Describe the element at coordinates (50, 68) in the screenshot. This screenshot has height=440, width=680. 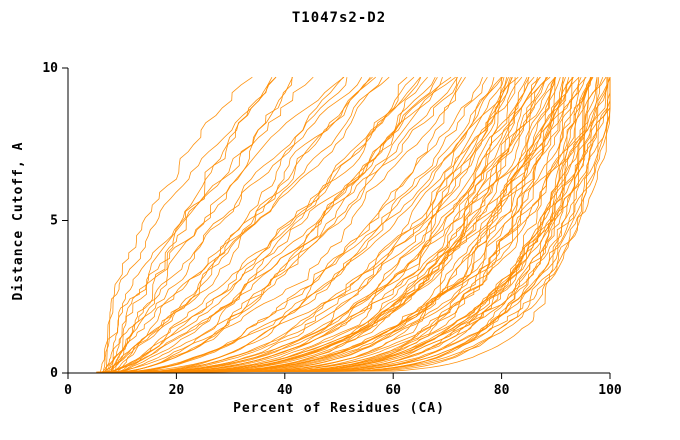
I see `y-tick-label: 10` at that location.